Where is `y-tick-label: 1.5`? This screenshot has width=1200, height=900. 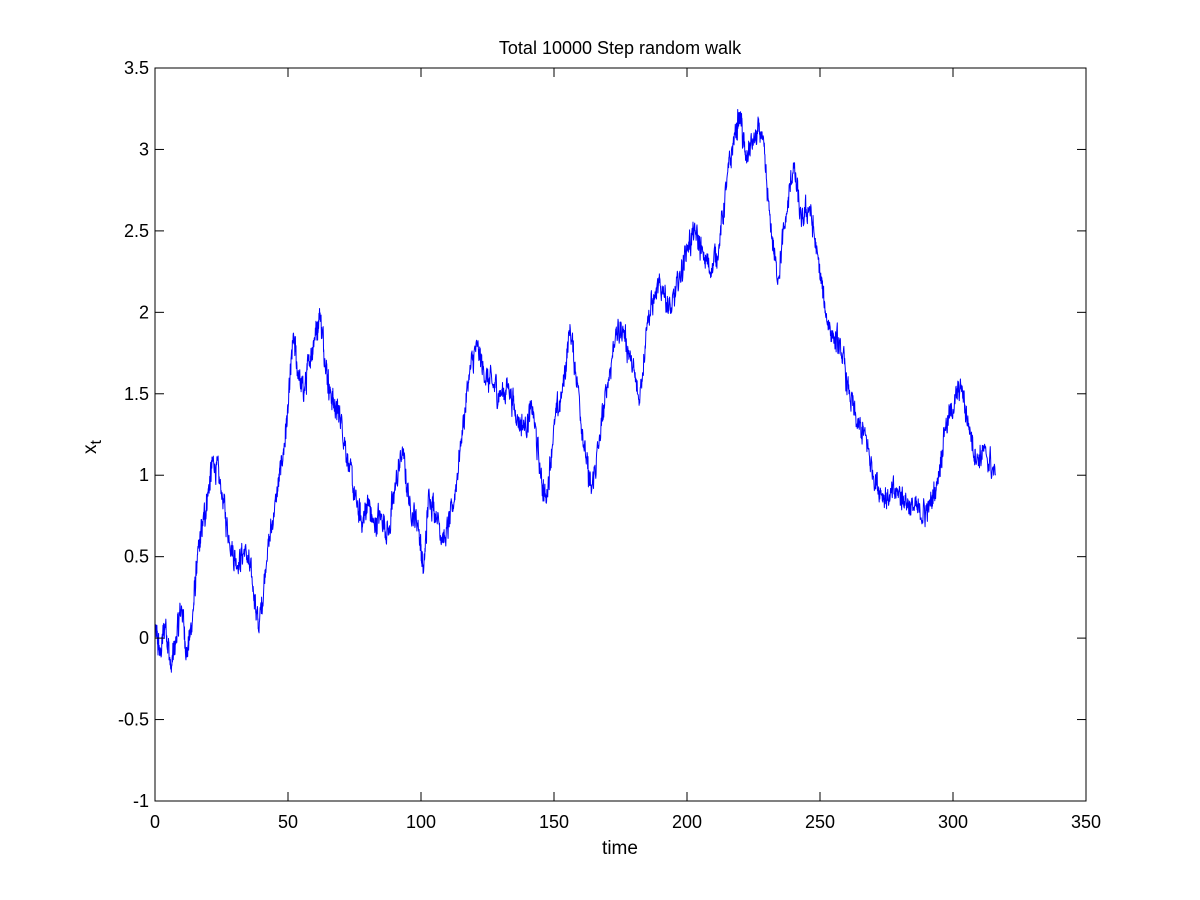
y-tick-label: 1.5 is located at coordinates (136, 394).